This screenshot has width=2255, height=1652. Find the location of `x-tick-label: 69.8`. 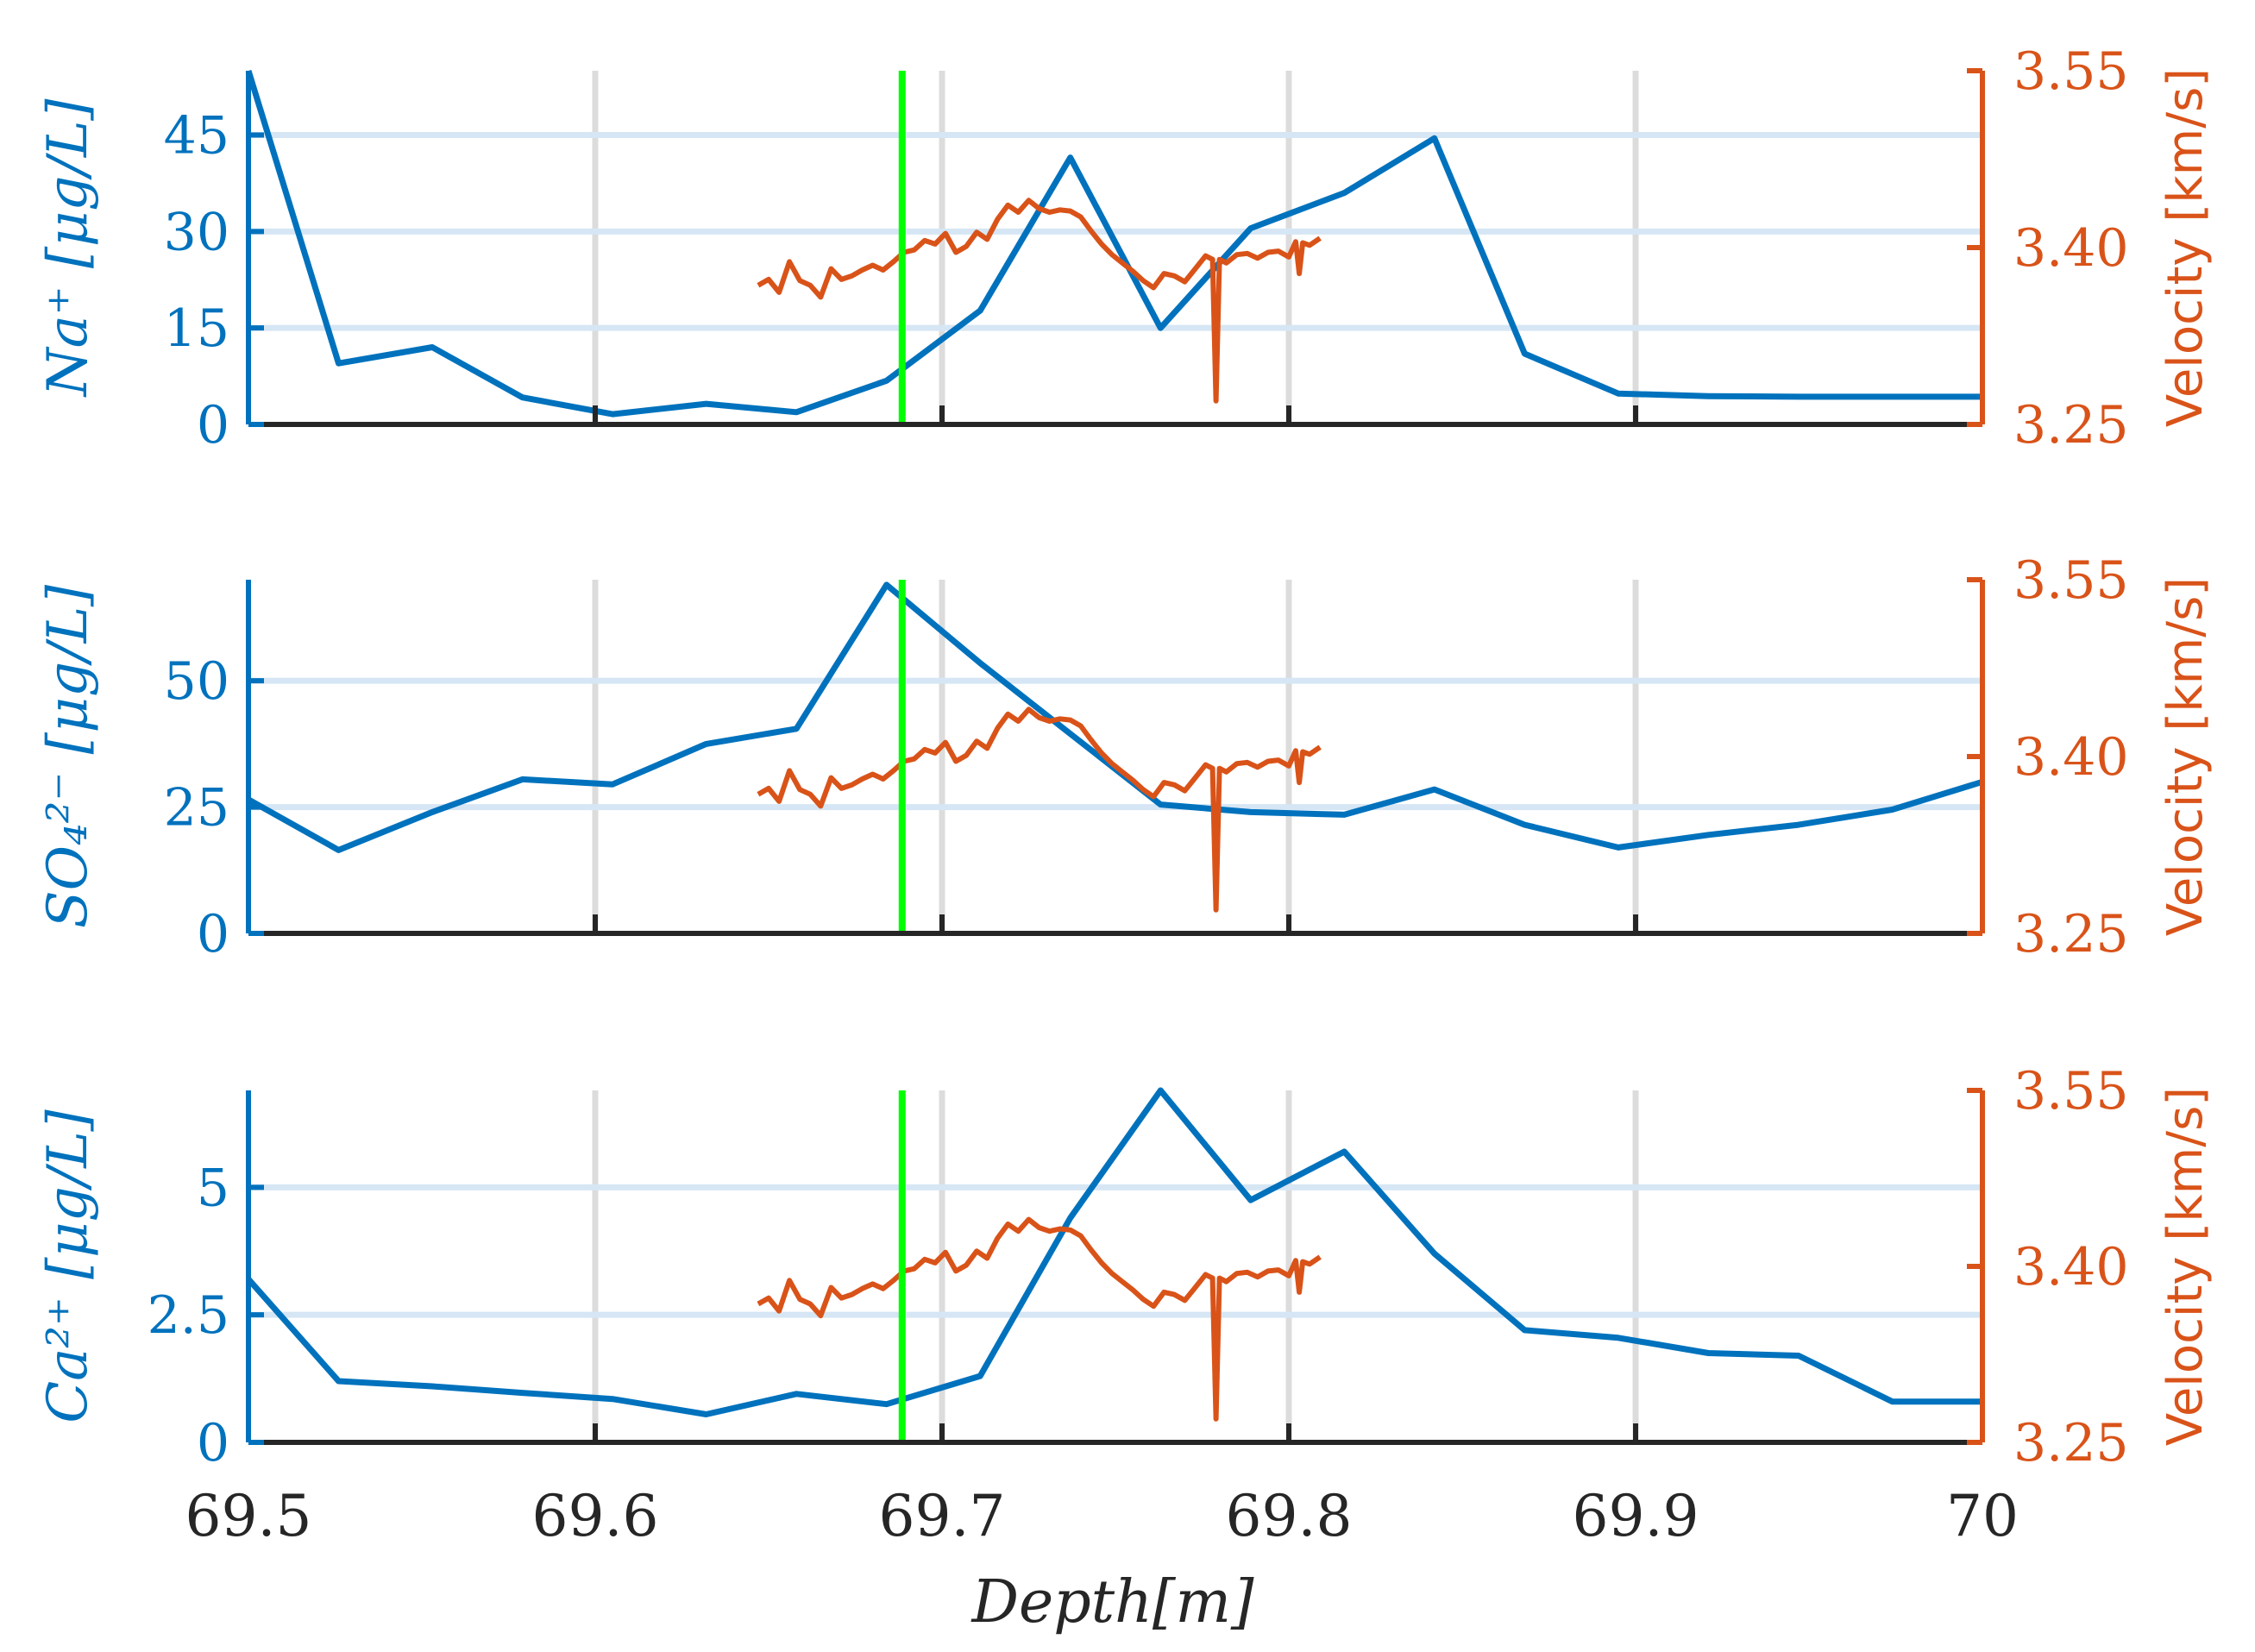

x-tick-label: 69.8 is located at coordinates (1289, 1516).